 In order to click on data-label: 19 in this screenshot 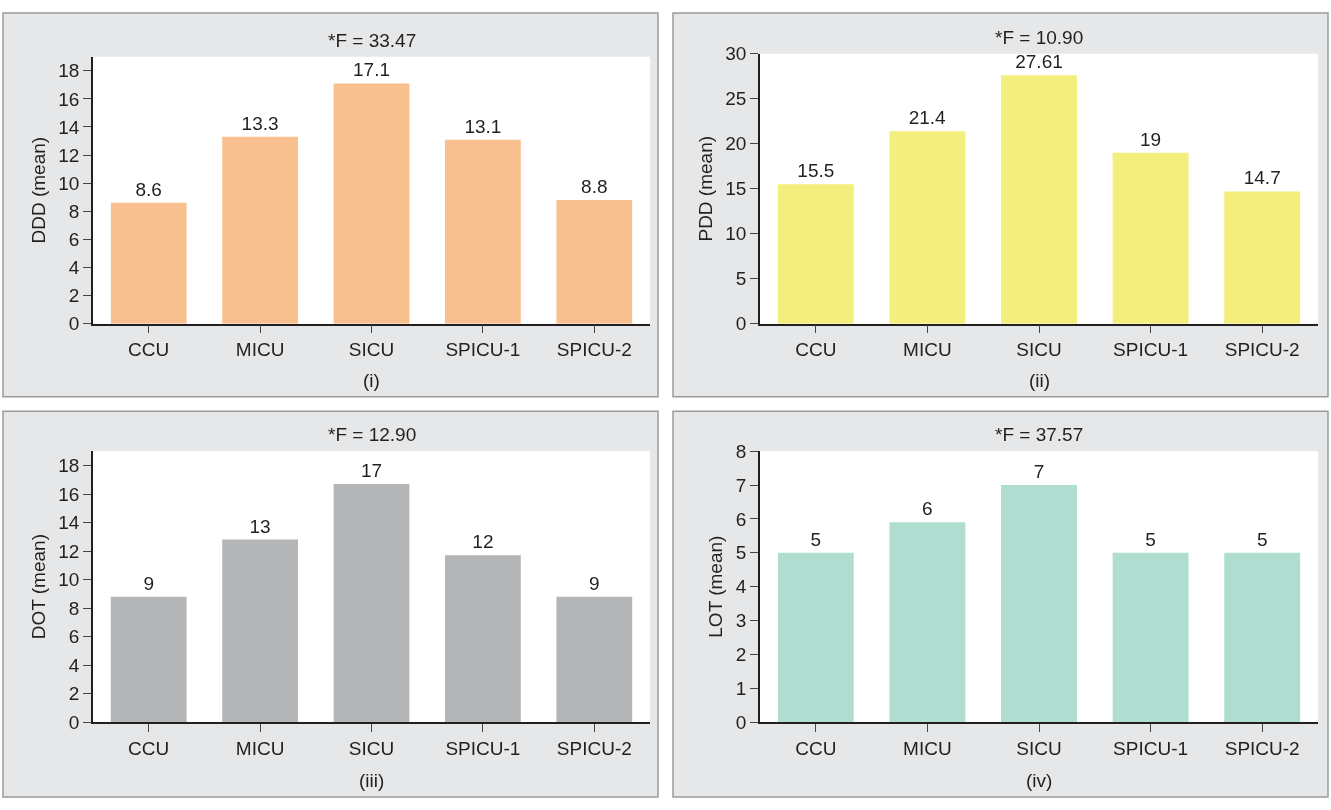, I will do `click(1151, 139)`.